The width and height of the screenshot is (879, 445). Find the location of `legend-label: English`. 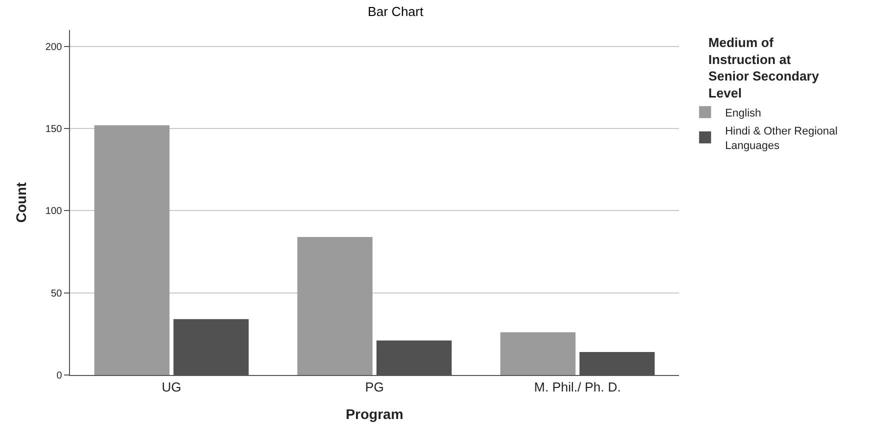

legend-label: English is located at coordinates (743, 113).